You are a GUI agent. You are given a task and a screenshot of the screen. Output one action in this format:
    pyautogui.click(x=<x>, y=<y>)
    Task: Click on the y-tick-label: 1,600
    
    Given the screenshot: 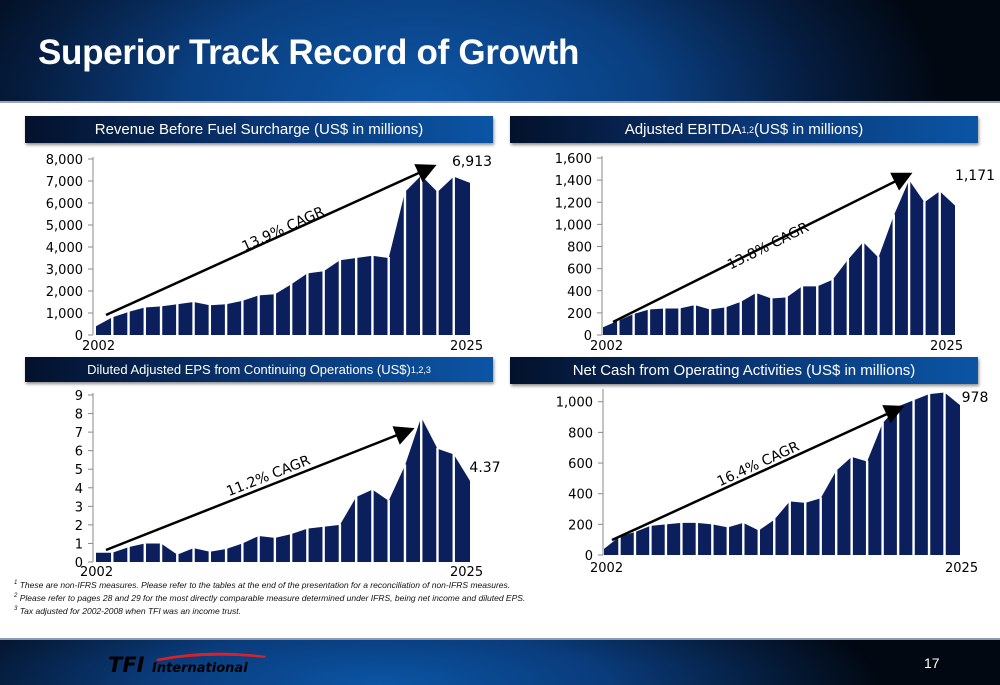 What is the action you would take?
    pyautogui.click(x=573, y=159)
    